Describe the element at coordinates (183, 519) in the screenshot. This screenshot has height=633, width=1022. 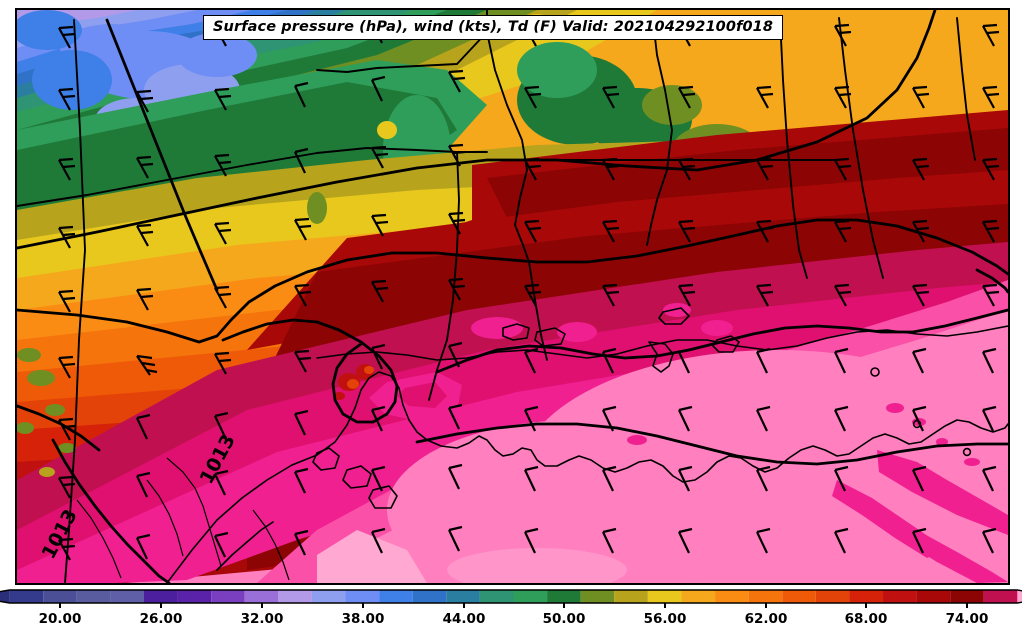
I see `rivers` at that location.